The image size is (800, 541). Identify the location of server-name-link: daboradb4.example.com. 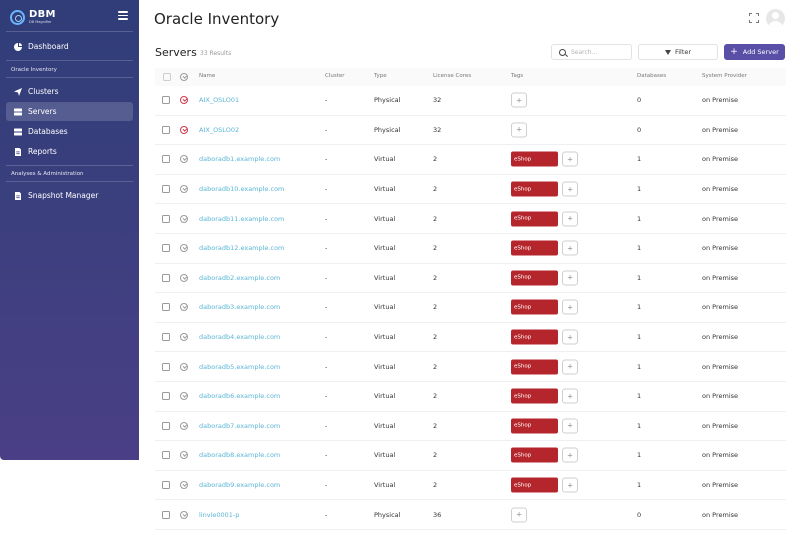
(240, 337).